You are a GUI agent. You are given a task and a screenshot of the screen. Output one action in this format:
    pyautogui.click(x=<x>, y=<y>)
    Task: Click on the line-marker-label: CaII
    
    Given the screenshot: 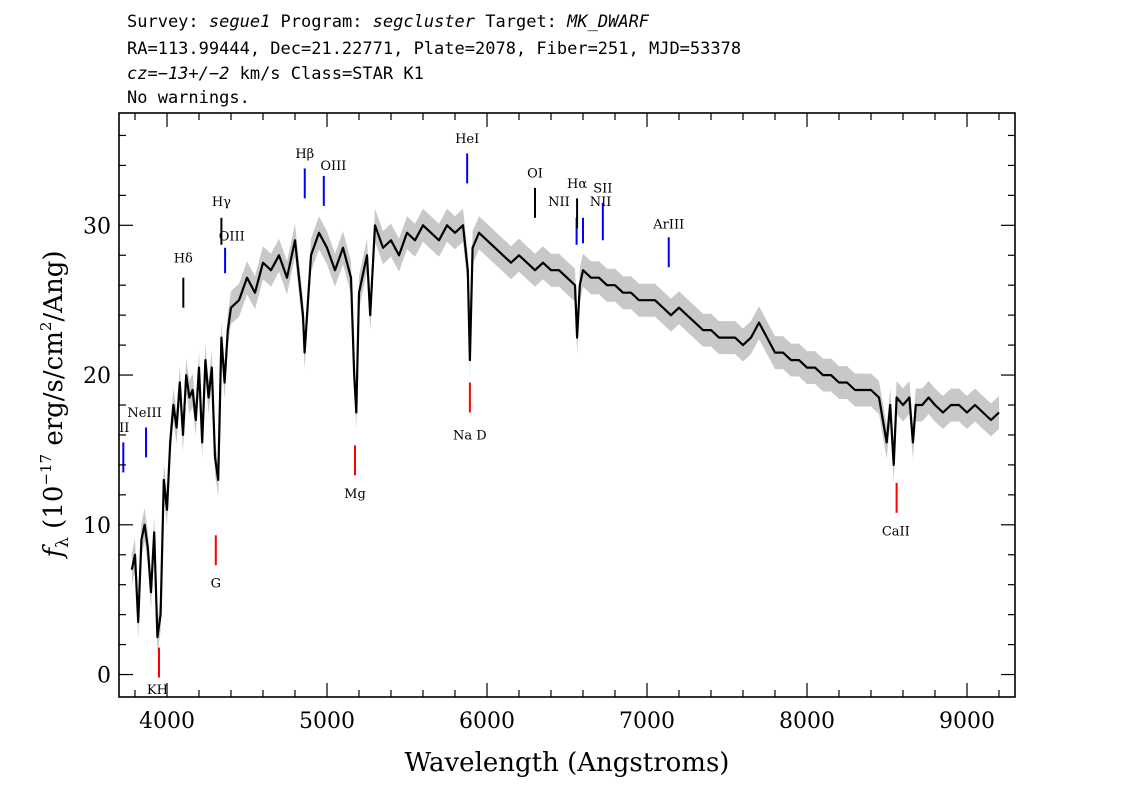 What is the action you would take?
    pyautogui.click(x=896, y=531)
    